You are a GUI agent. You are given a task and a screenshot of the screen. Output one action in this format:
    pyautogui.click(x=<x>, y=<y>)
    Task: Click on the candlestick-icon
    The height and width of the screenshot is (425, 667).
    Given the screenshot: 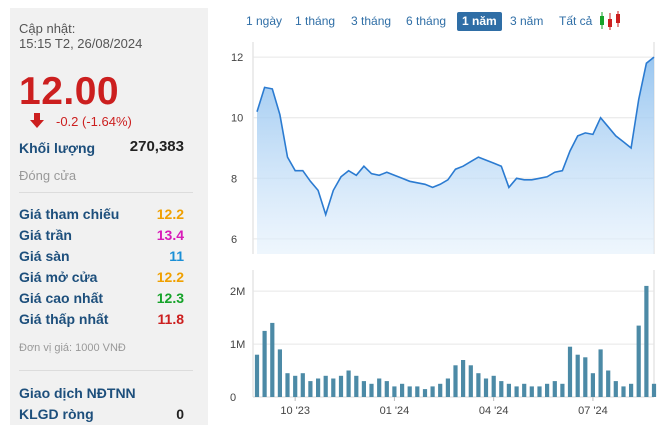 What is the action you would take?
    pyautogui.click(x=610, y=21)
    